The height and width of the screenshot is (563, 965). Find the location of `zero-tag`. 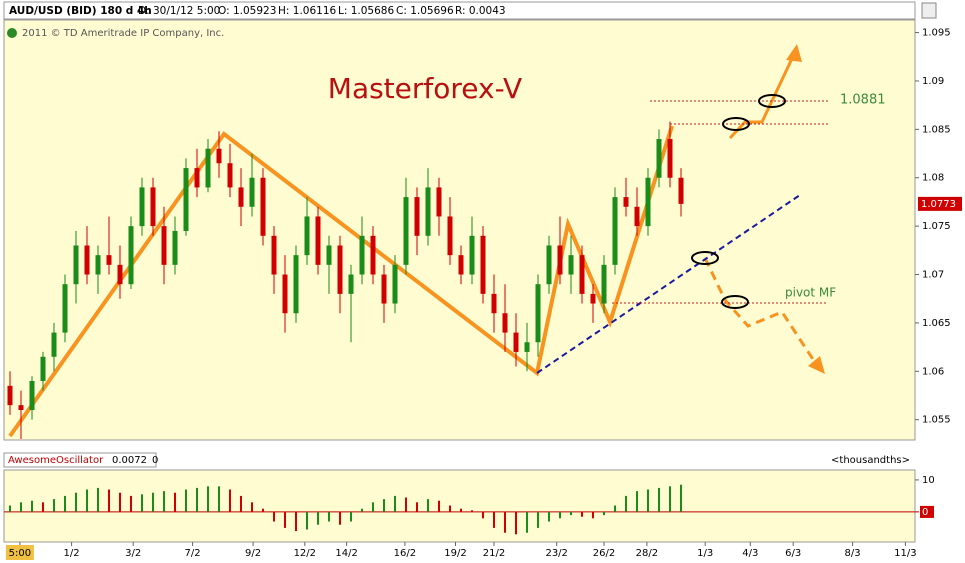

zero-tag is located at coordinates (927, 511).